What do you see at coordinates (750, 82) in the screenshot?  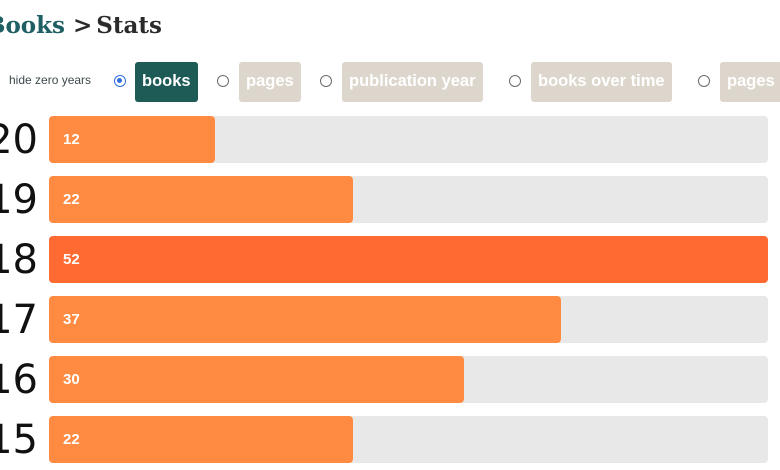 I see `tab-pages-over-time: pages` at bounding box center [750, 82].